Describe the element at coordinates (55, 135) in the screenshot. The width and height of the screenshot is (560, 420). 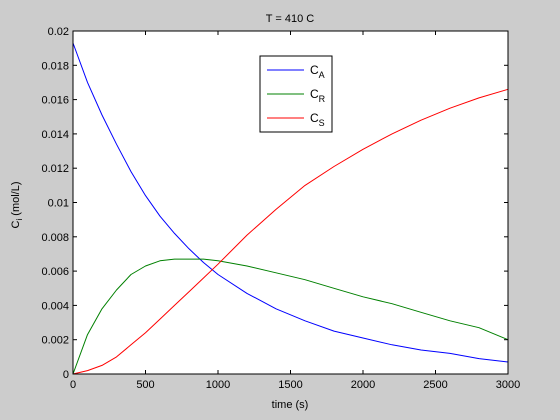
I see `y-tick-label: 0.014` at that location.